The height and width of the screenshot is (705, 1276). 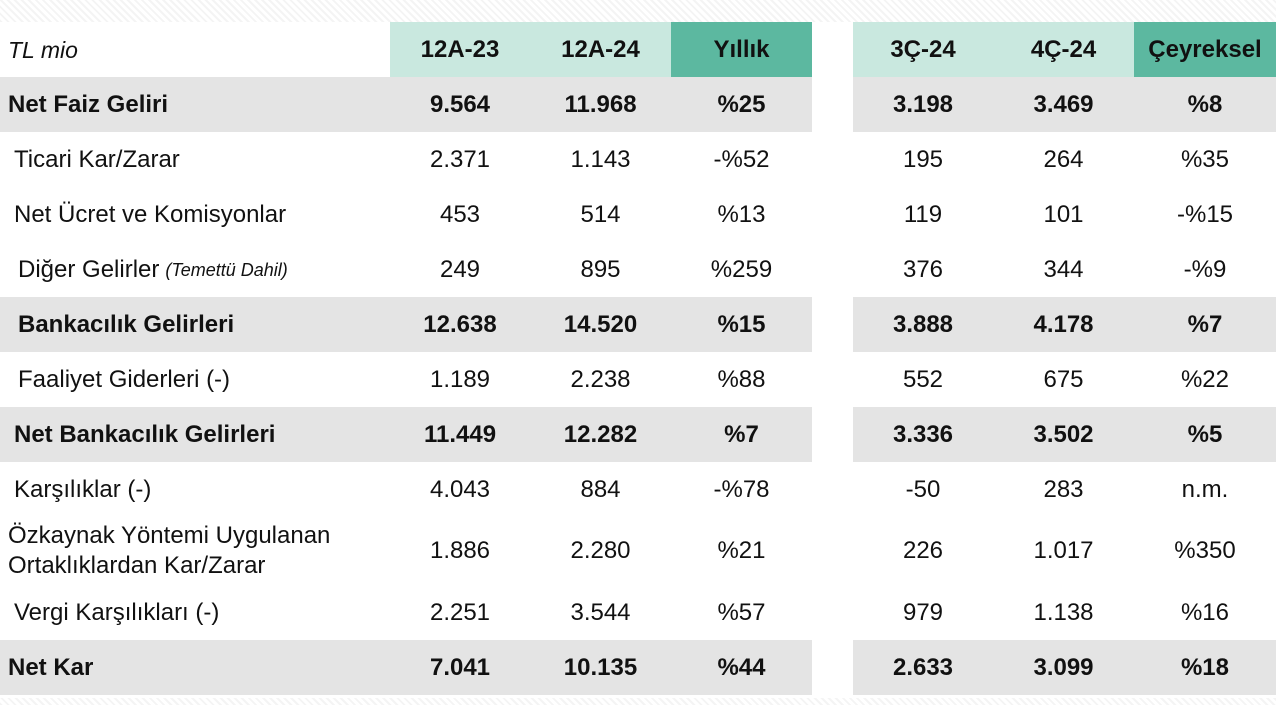 I want to click on row-value: %15, so click(x=741, y=324).